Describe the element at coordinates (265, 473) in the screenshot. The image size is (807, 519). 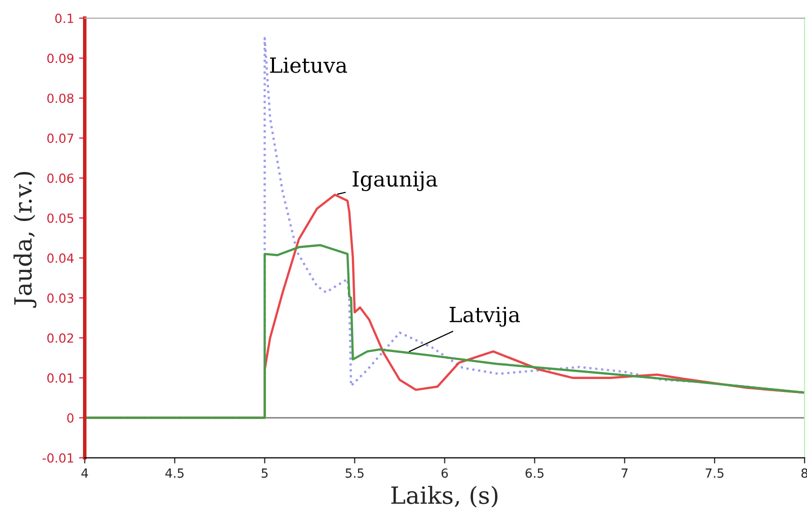
I see `x-tick-label: 5` at that location.